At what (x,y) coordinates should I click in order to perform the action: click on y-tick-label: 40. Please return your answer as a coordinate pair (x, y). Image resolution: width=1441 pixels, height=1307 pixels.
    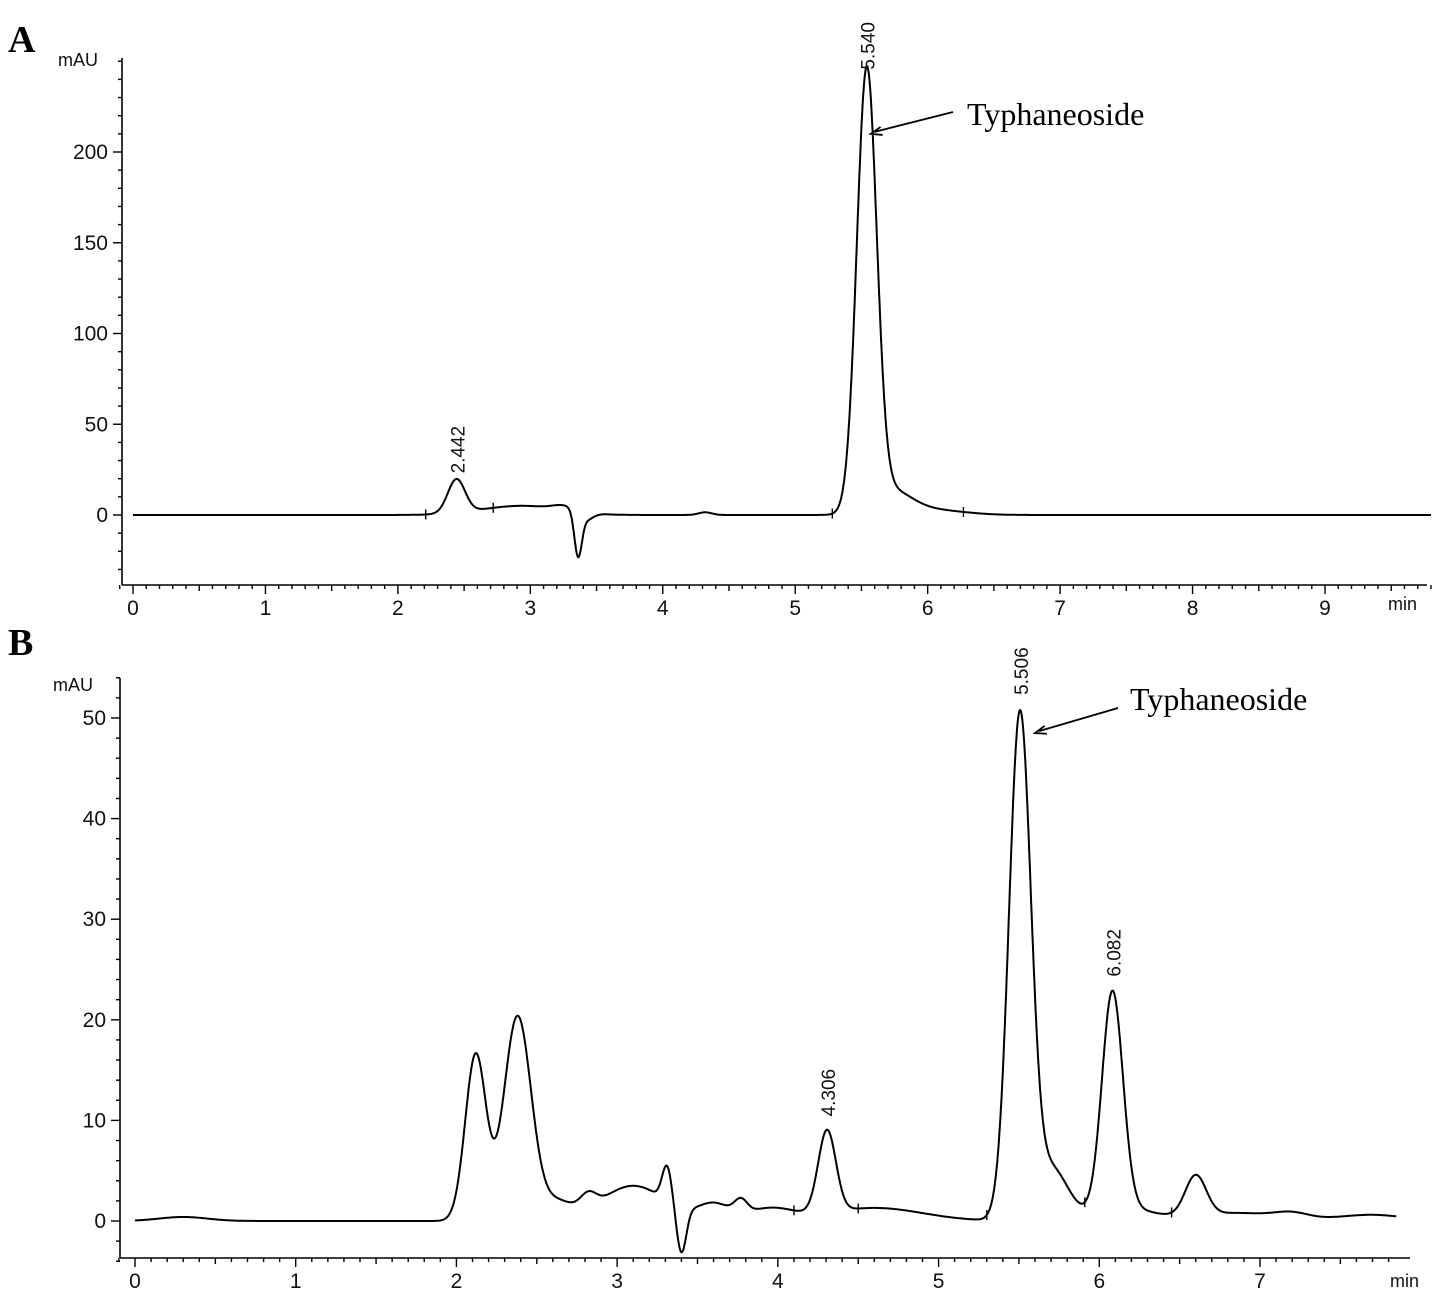
    Looking at the image, I should click on (94, 819).